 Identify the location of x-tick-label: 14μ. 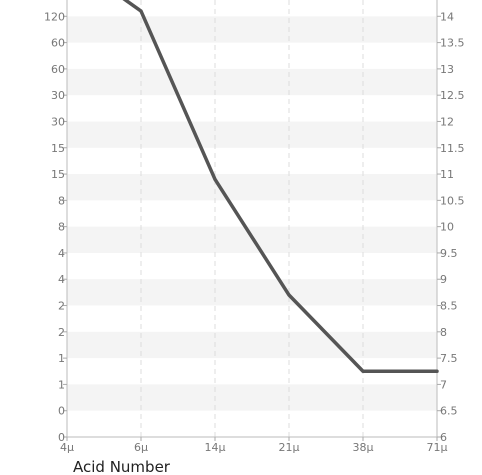
(215, 447).